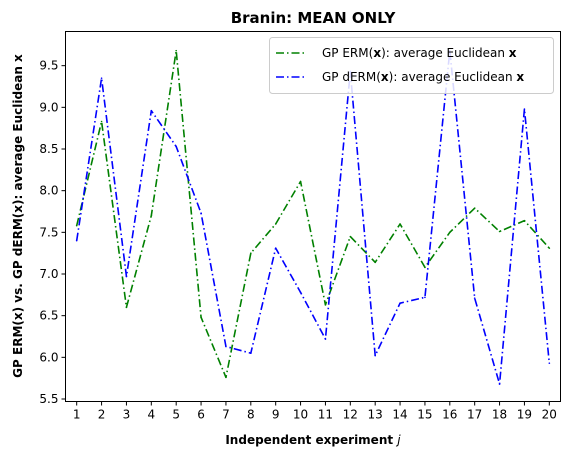  What do you see at coordinates (176, 415) in the screenshot?
I see `x-tick-label: 5` at bounding box center [176, 415].